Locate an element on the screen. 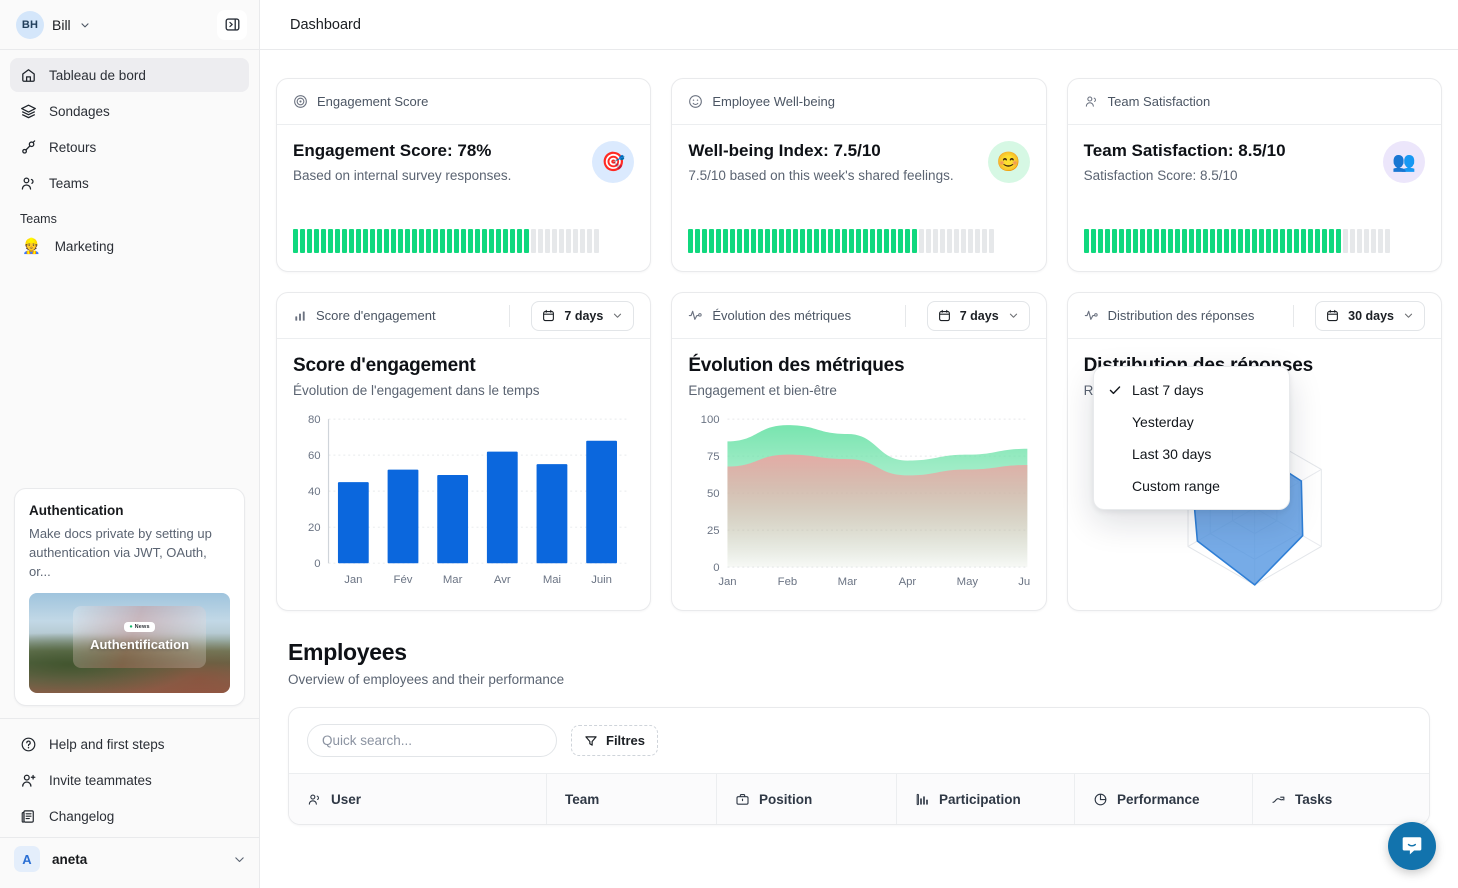 This screenshot has width=1458, height=888. card-header-title: Score d'engagement is located at coordinates (376, 315).